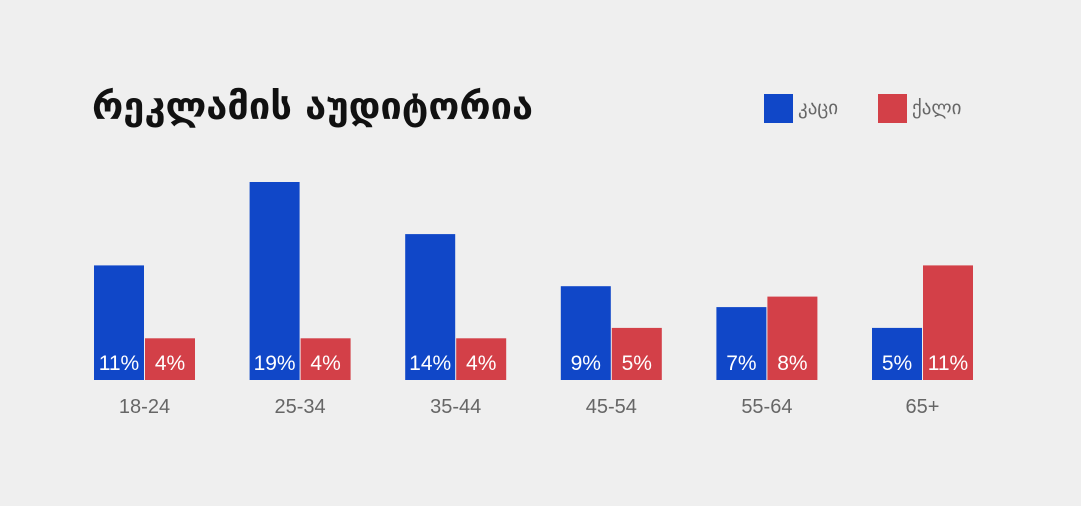  I want to click on legend-swatch-women, so click(892, 108).